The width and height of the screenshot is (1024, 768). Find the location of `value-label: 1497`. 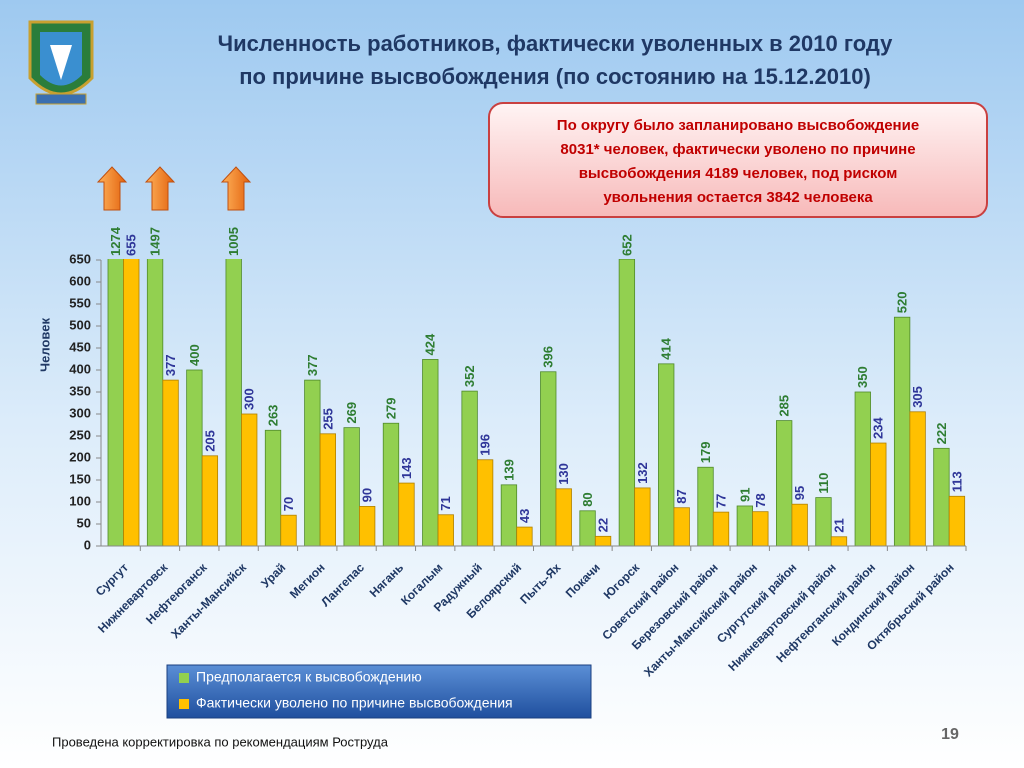

value-label: 1497 is located at coordinates (155, 241).